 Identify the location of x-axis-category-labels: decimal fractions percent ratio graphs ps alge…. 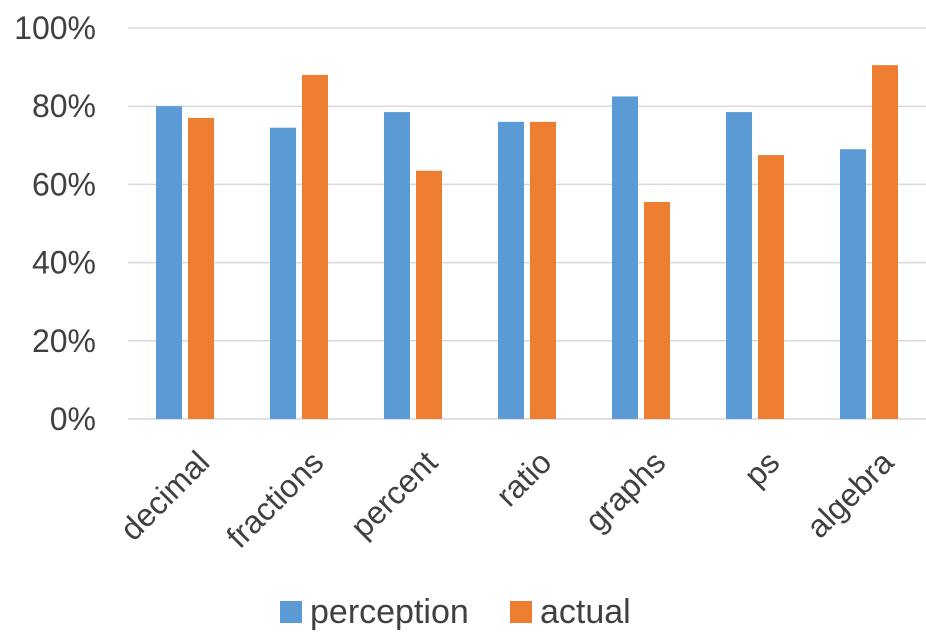
(507, 499).